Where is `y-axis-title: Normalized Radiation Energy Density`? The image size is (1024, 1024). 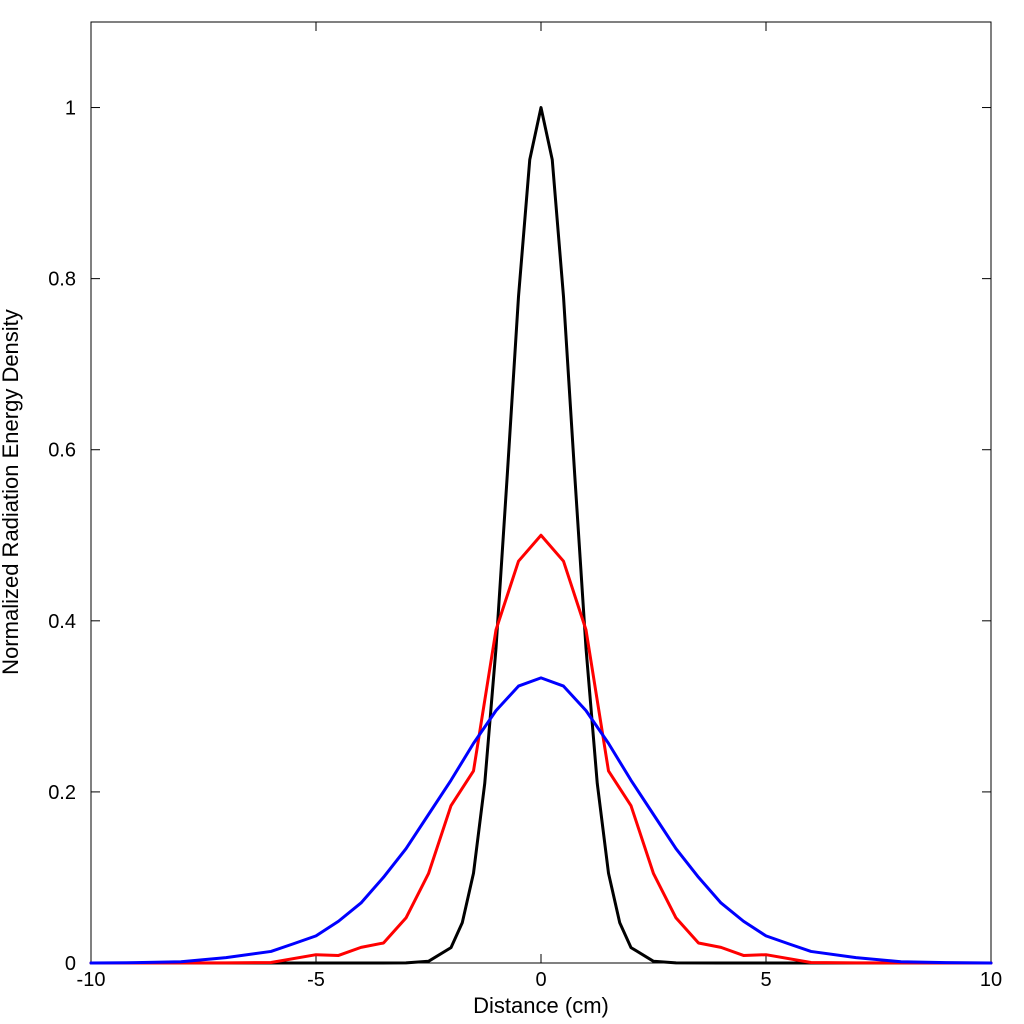
y-axis-title: Normalized Radiation Energy Density is located at coordinates (11, 492).